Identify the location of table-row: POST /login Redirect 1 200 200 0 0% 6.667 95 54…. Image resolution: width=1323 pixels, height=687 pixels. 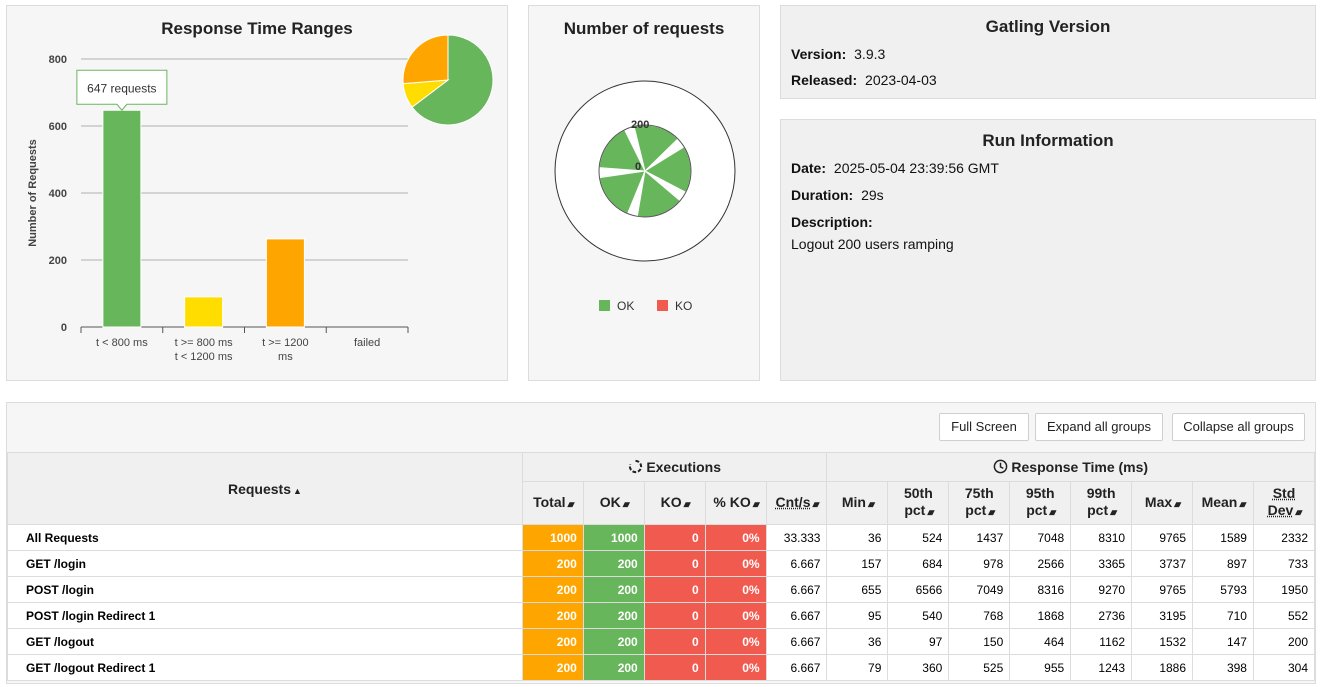
(661, 615).